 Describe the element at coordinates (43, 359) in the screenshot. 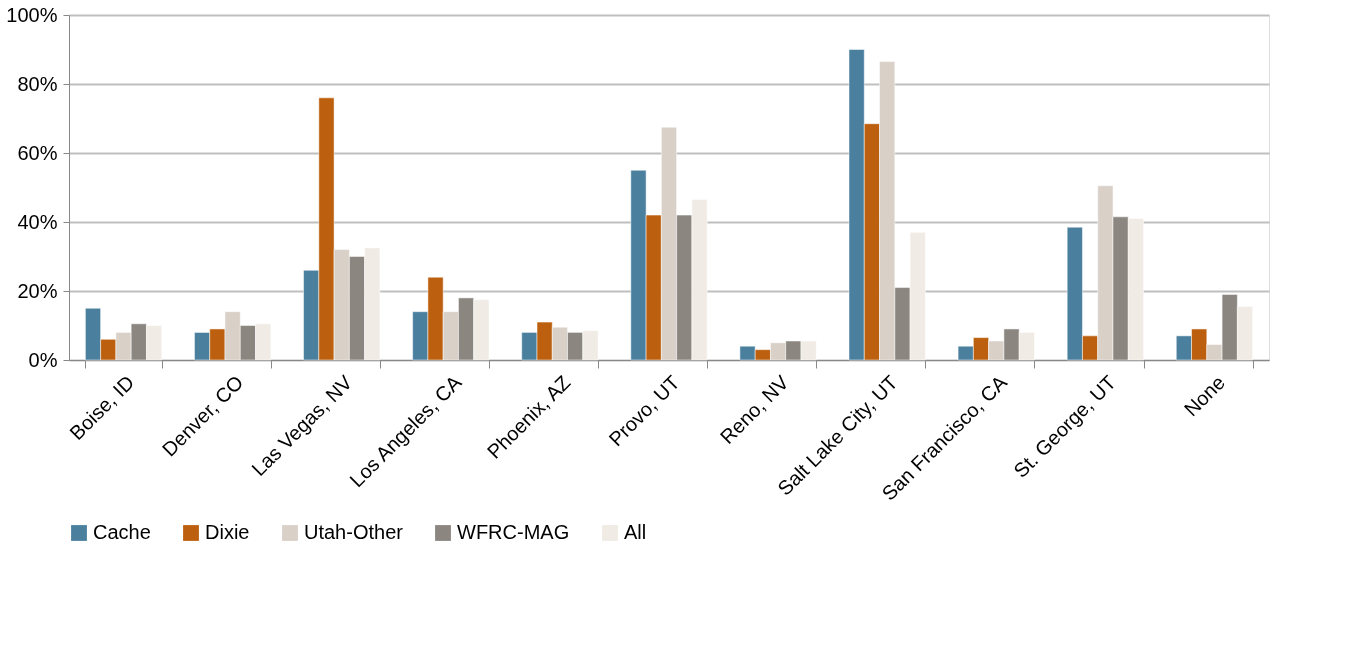

I see `y-tick-label: 0%` at that location.